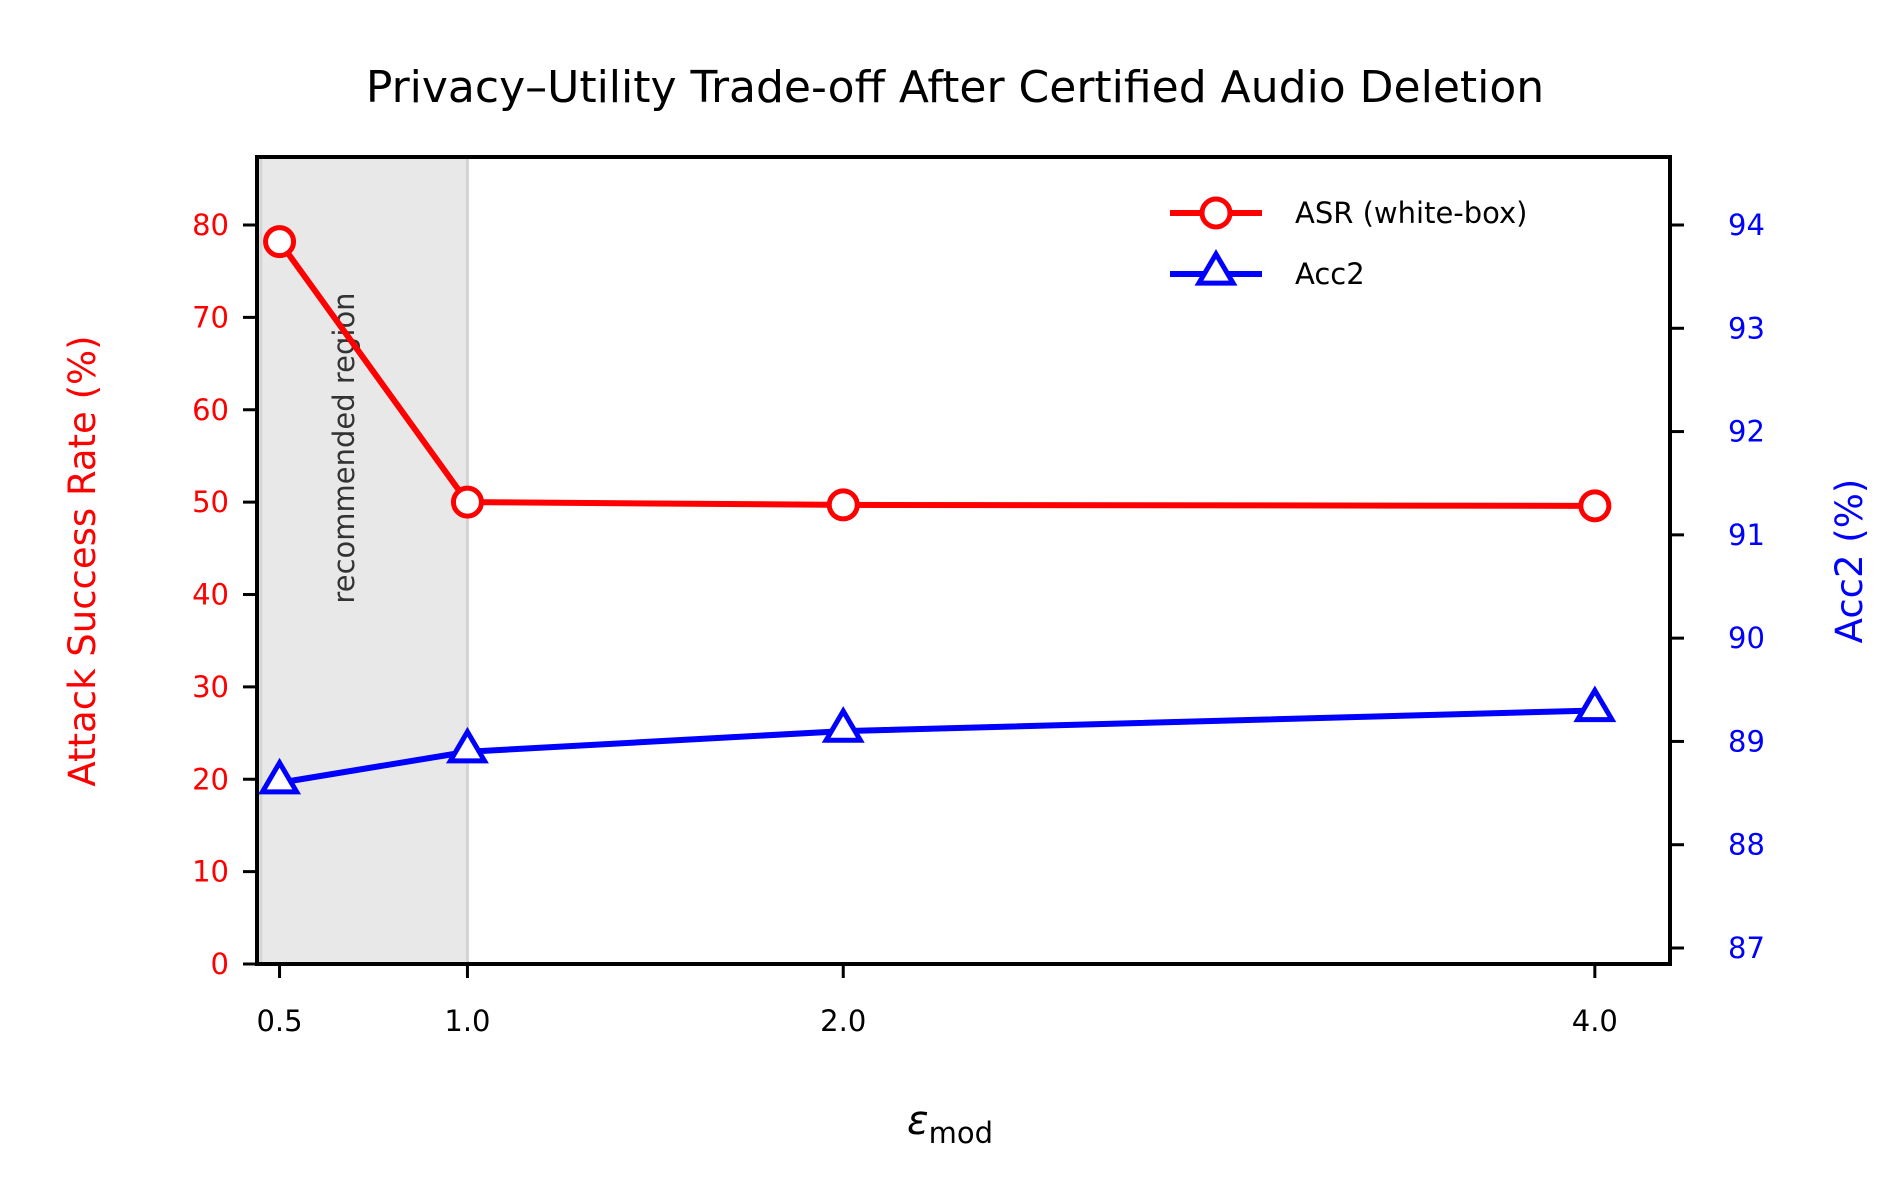 The image size is (1901, 1193). Describe the element at coordinates (1717, 586) in the screenshot. I see `y-axis-right: 87 88 89 90 91 92 93 94` at that location.